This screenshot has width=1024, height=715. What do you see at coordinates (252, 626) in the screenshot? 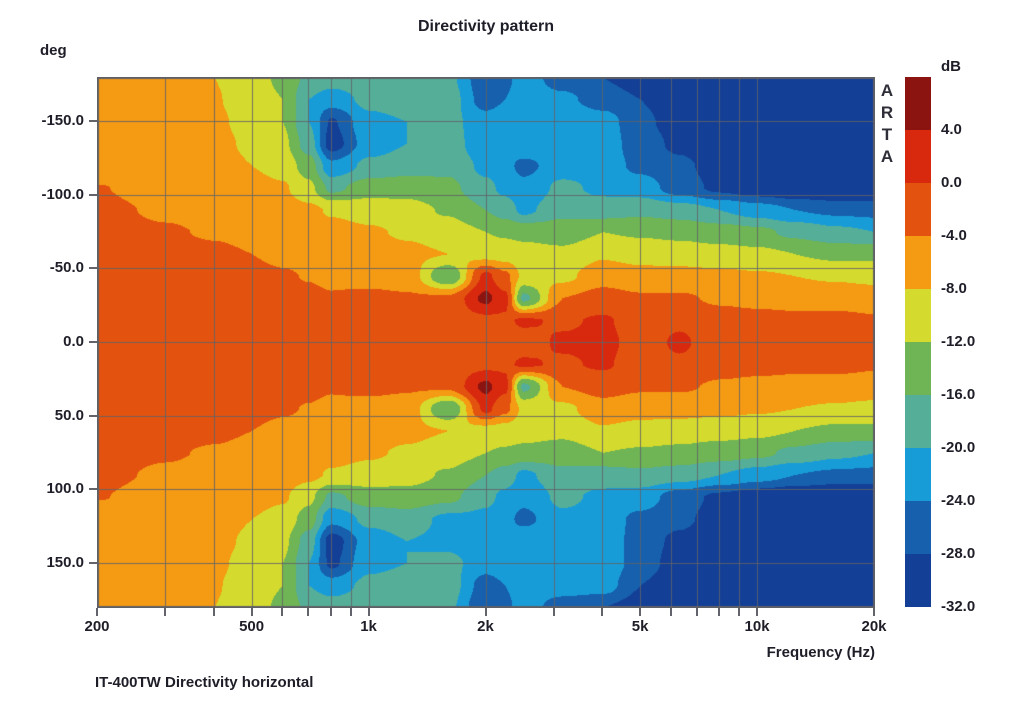
I see `x-tick-label: 500` at bounding box center [252, 626].